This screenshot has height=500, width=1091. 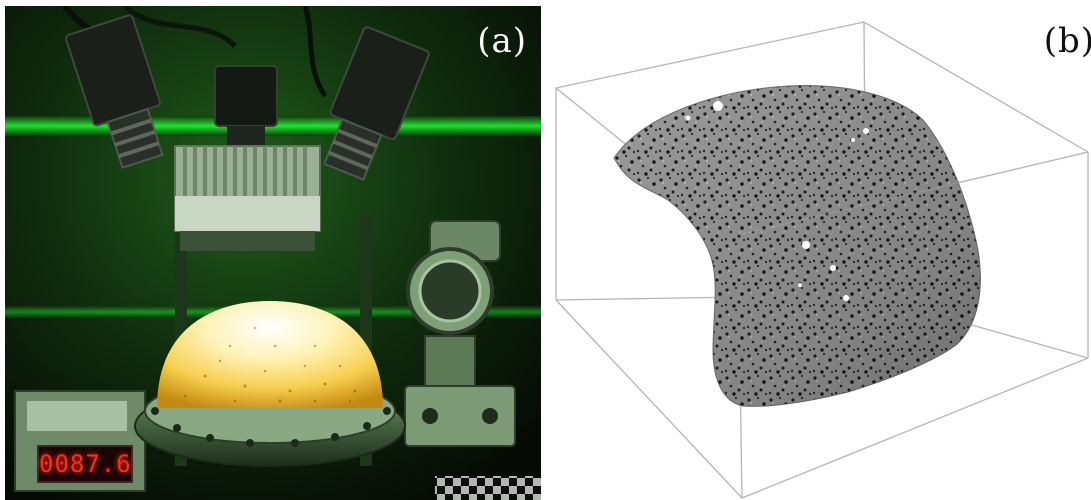 What do you see at coordinates (270, 364) in the screenshot?
I see `dome-speckles` at bounding box center [270, 364].